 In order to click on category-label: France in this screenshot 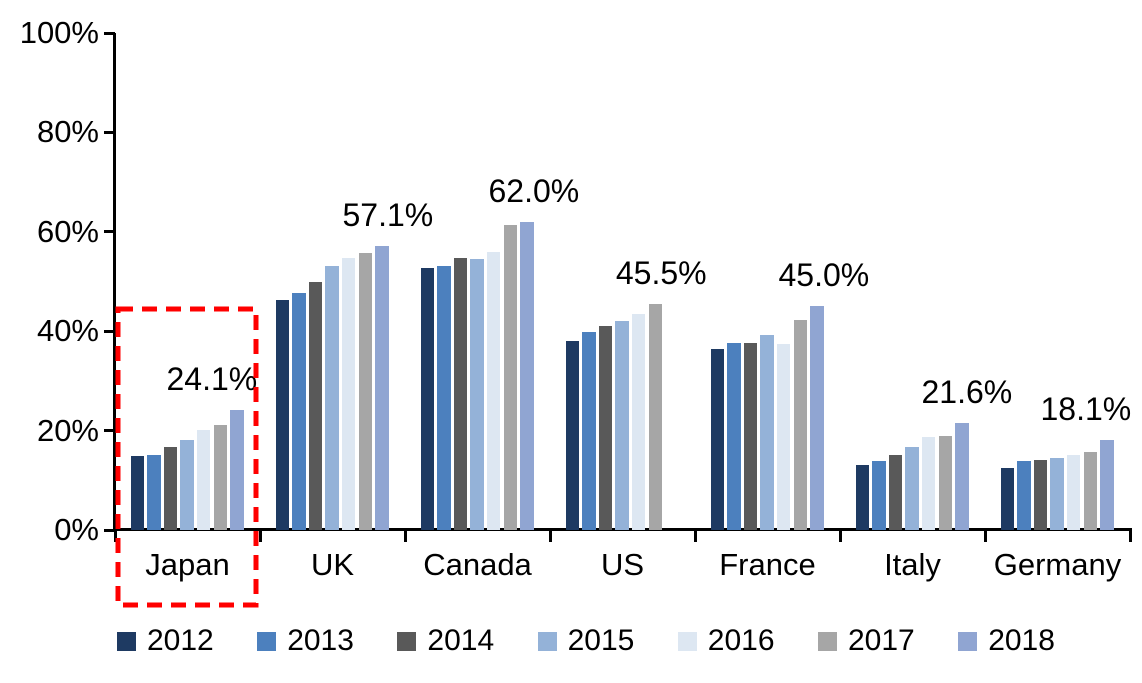, I will do `click(767, 564)`.